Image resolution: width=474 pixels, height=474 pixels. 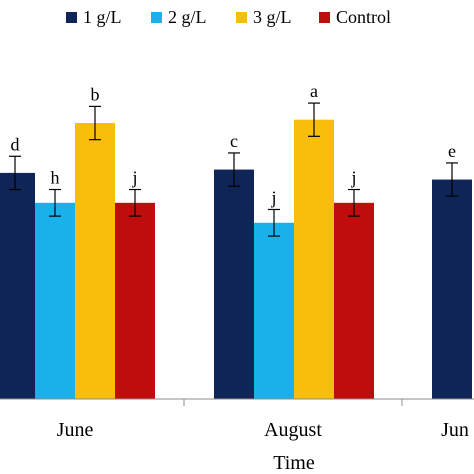 What do you see at coordinates (187, 16) in the screenshot?
I see `legend-label-2gl: 2 g/L` at bounding box center [187, 16].